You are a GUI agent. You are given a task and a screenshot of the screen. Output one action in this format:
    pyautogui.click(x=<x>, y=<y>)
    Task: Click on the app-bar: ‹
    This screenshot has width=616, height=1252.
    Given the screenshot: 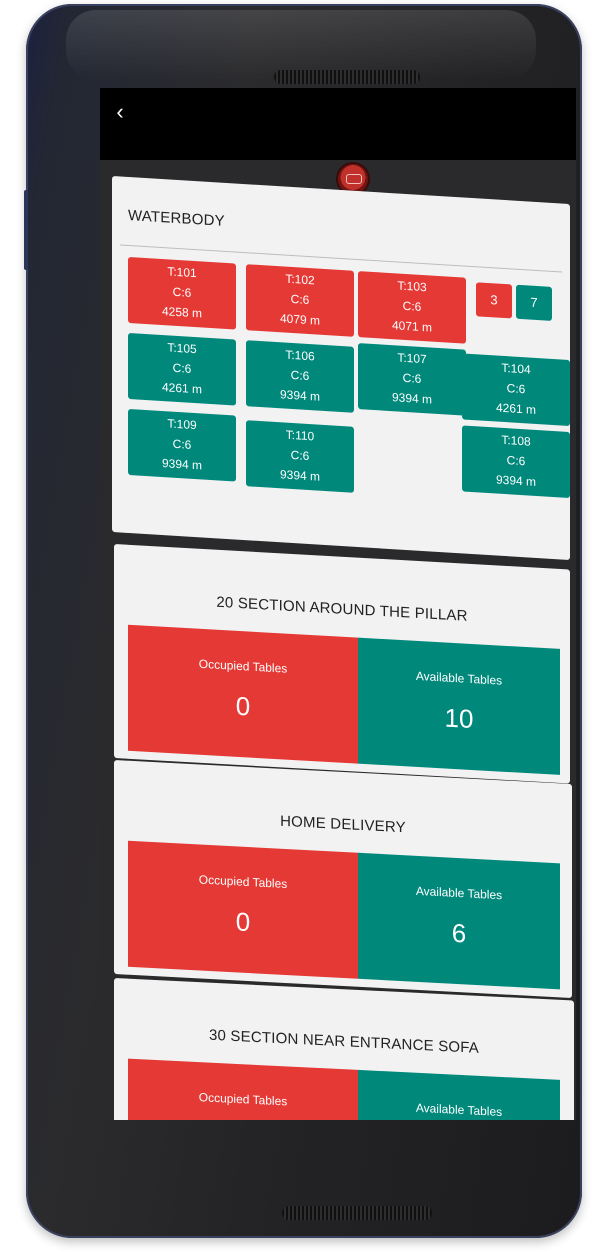 What is the action you would take?
    pyautogui.click(x=338, y=124)
    